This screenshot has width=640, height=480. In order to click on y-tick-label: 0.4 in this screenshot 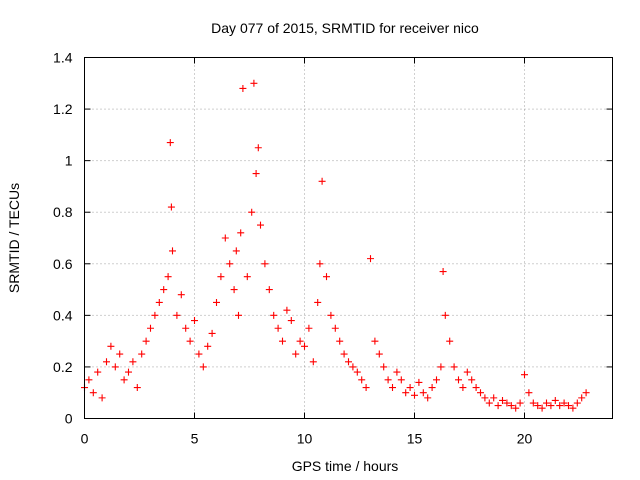, I will do `click(63, 315)`.